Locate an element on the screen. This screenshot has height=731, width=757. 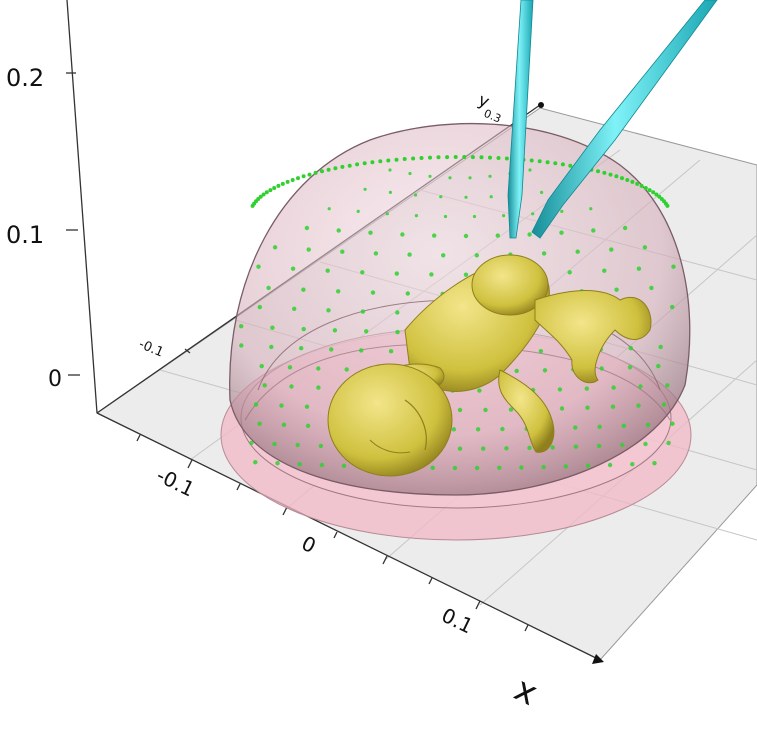
x-axis-title: x is located at coordinates (526, 691).